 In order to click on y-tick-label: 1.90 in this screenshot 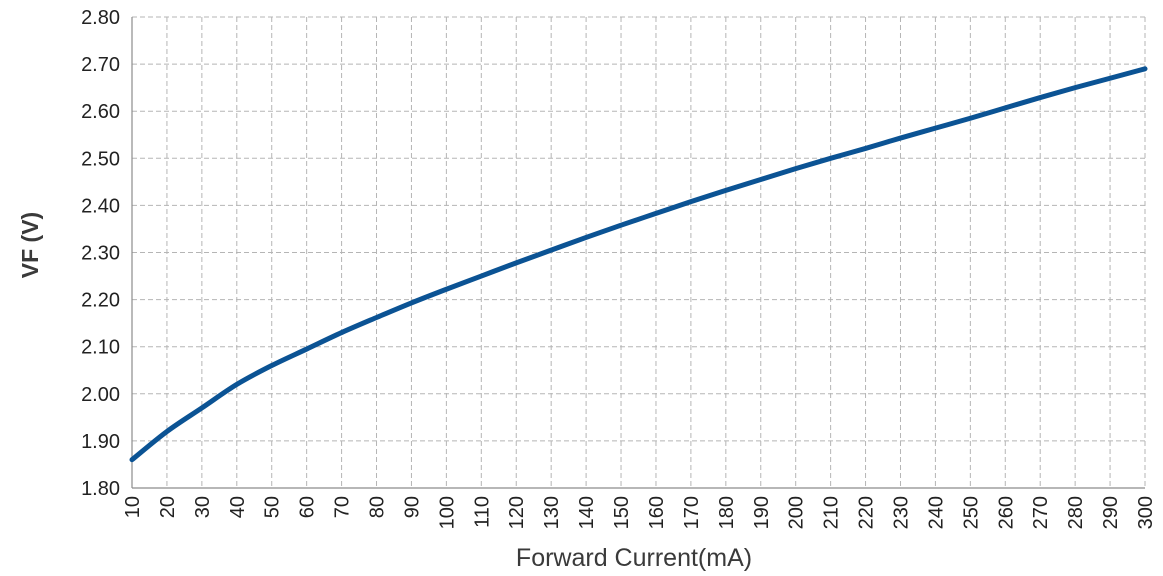, I will do `click(100, 442)`.